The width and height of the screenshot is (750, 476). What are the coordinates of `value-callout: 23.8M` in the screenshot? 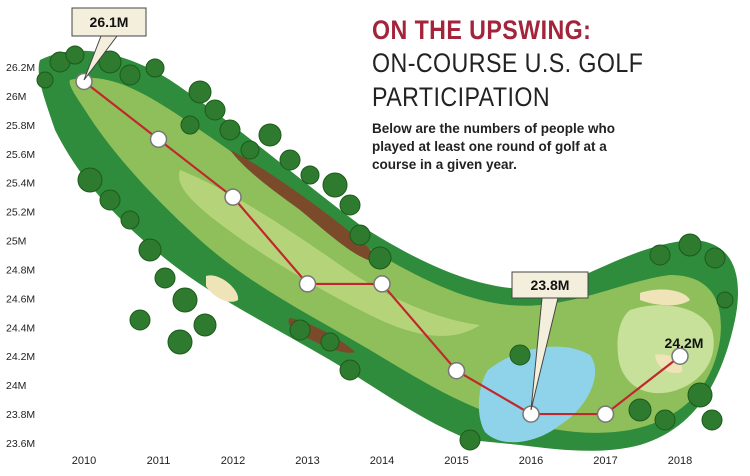 It's located at (550, 341).